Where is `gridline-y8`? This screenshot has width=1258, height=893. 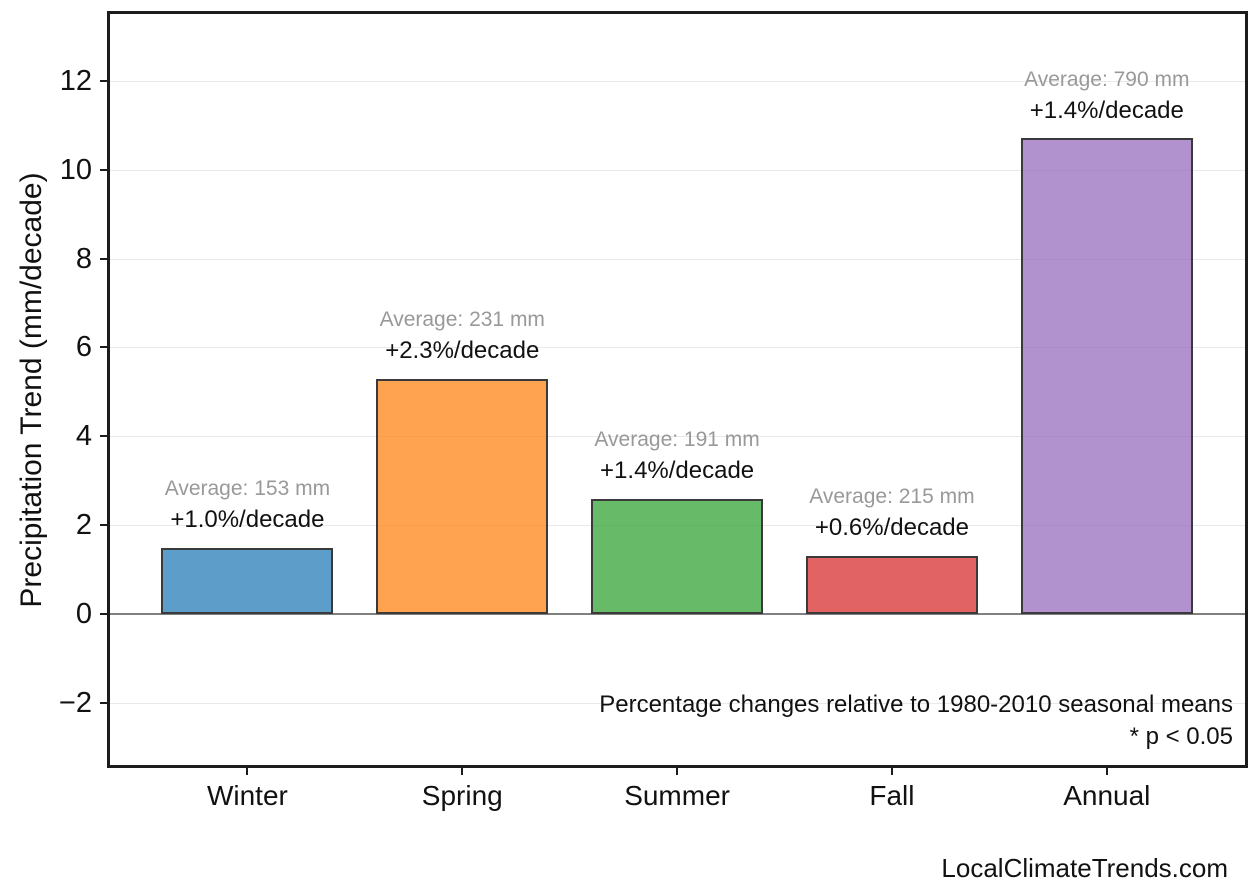
gridline-y8 is located at coordinates (677, 259).